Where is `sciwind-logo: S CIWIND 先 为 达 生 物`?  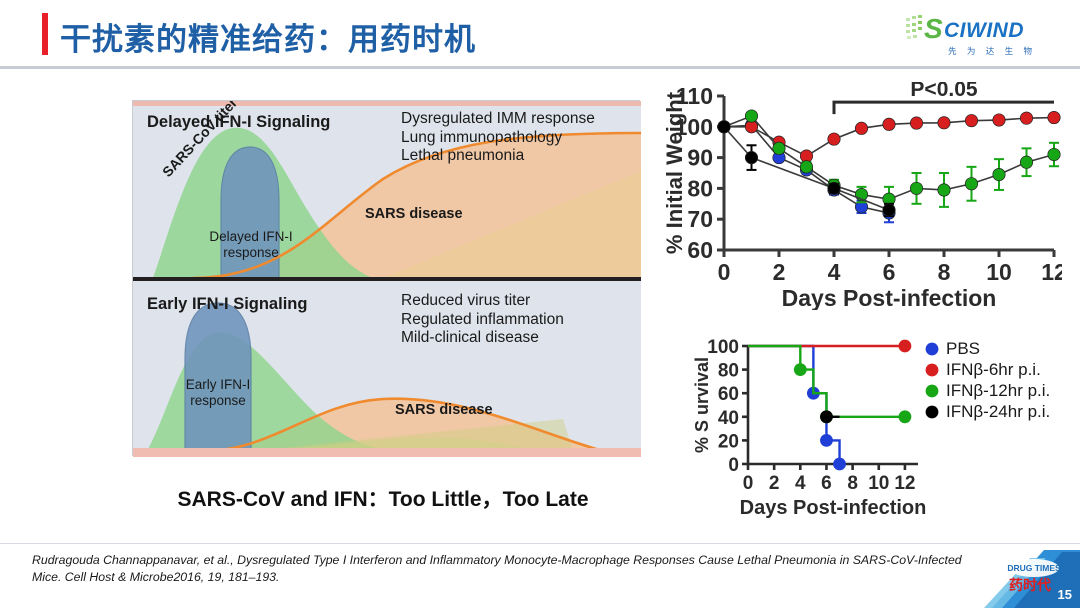
sciwind-logo: S CIWIND 先 为 达 生 物 is located at coordinates (980, 36).